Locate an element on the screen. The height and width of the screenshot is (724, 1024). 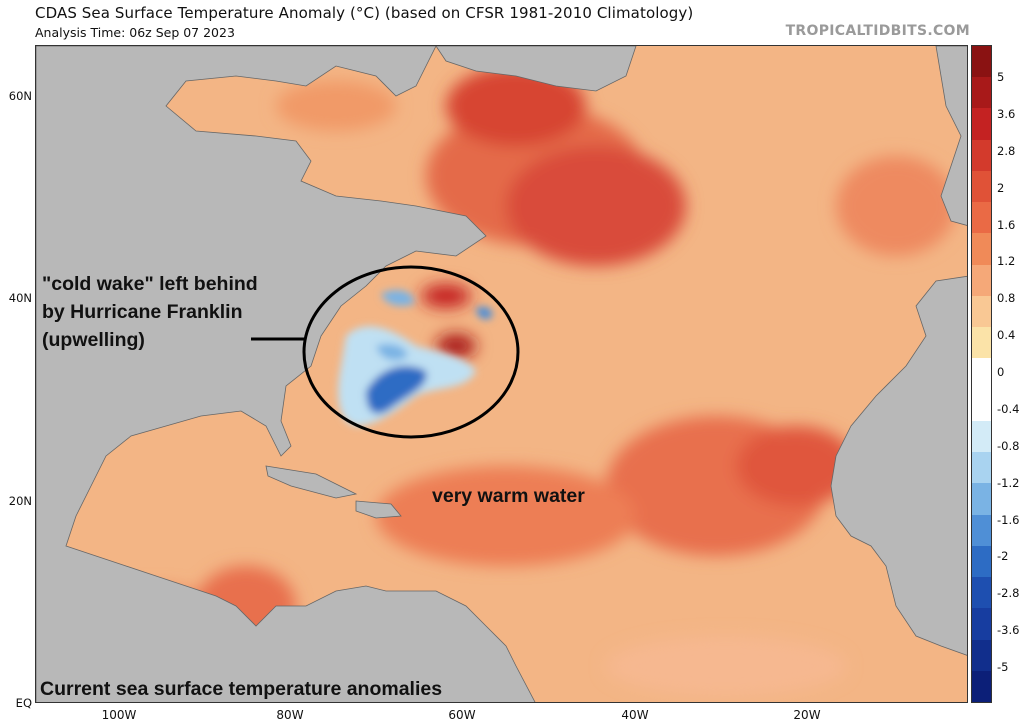
colorbar-label: 2 is located at coordinates (1001, 187).